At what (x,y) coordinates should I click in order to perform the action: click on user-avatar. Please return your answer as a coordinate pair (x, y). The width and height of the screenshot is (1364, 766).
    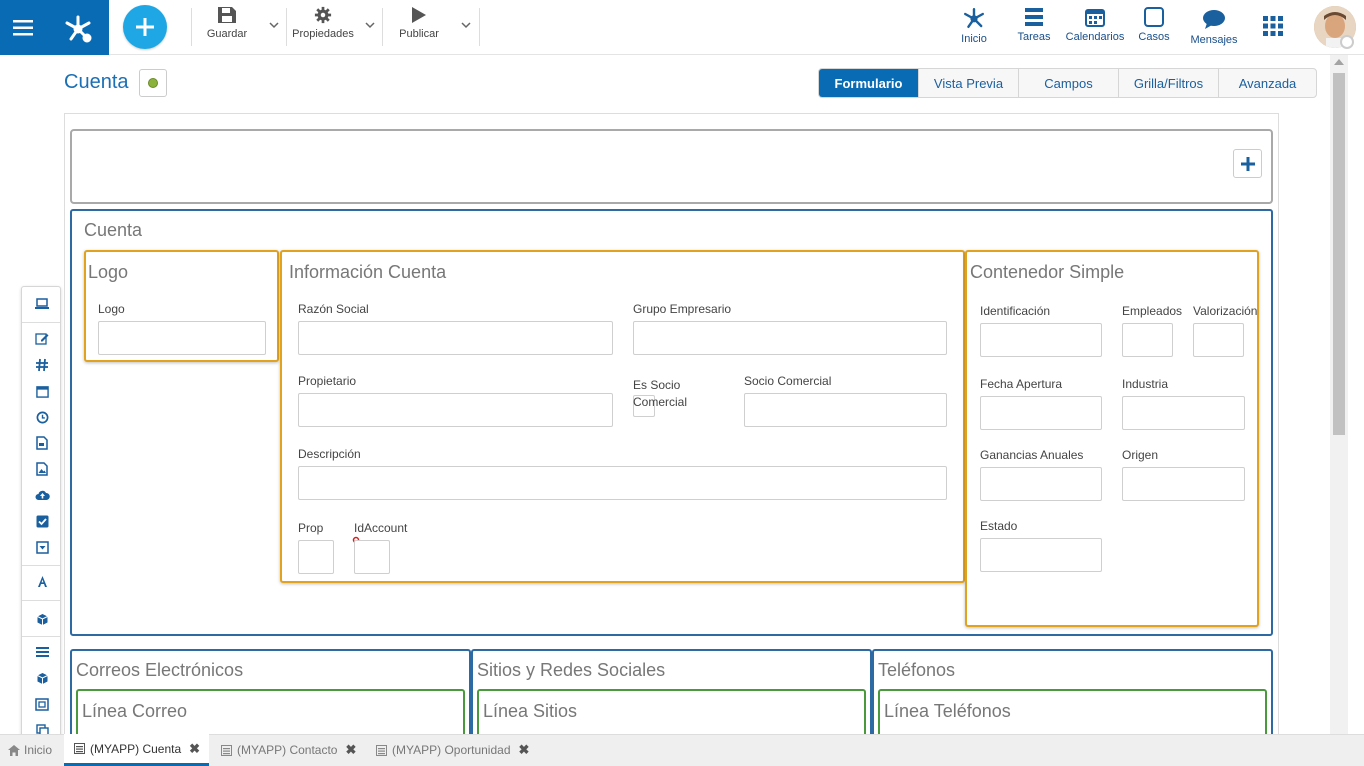
    Looking at the image, I should click on (1335, 27).